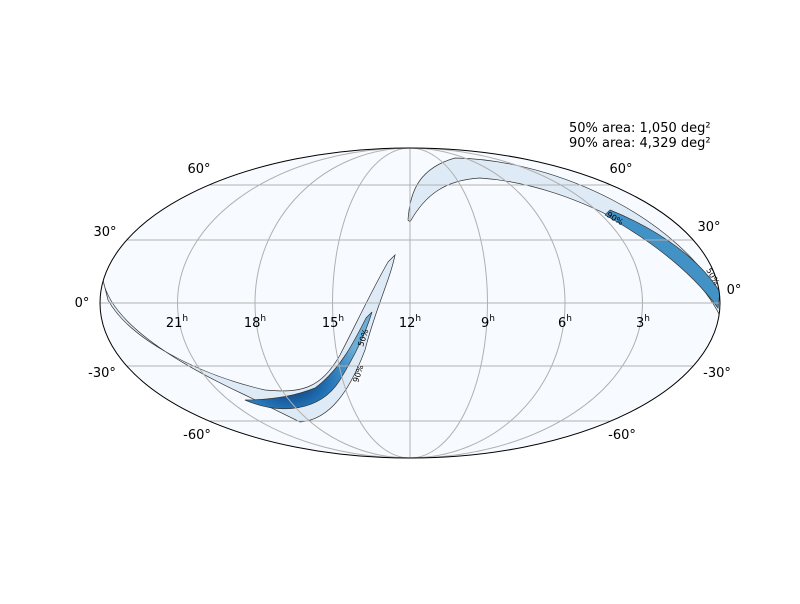  Describe the element at coordinates (485, 323) in the screenshot. I see `ra-hour: 9` at that location.